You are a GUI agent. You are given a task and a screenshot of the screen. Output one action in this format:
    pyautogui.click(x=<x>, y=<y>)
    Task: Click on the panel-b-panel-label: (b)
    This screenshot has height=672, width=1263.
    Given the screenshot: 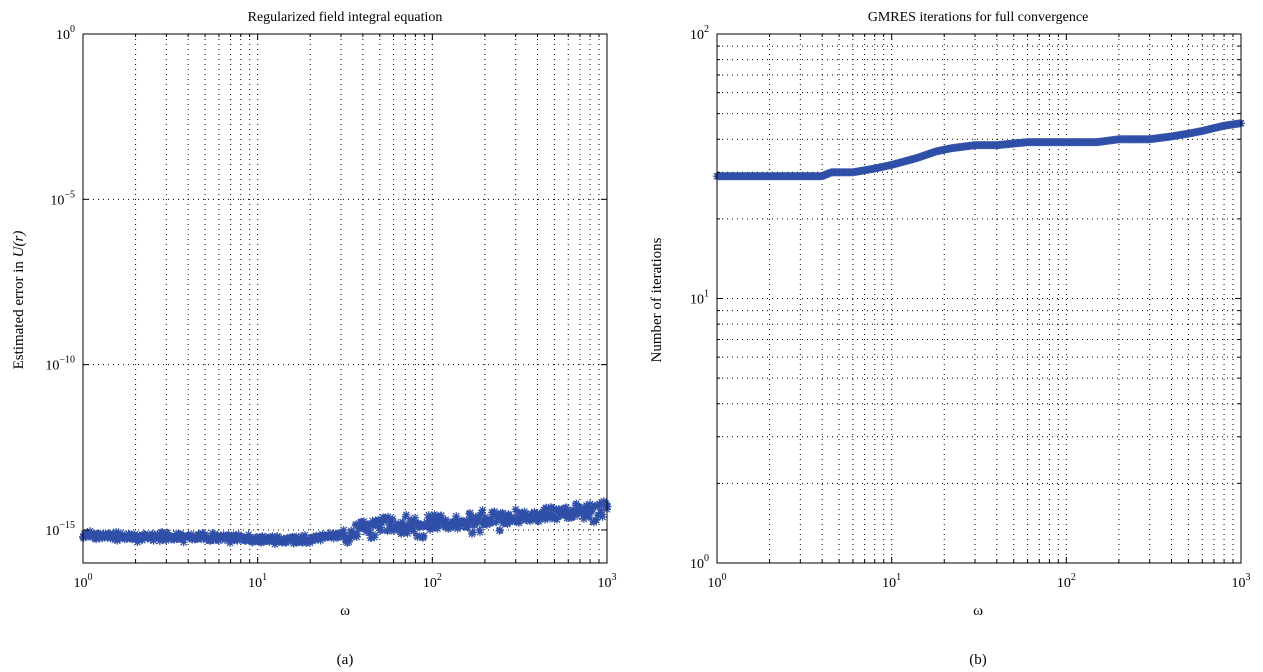 What is the action you would take?
    pyautogui.click(x=978, y=660)
    